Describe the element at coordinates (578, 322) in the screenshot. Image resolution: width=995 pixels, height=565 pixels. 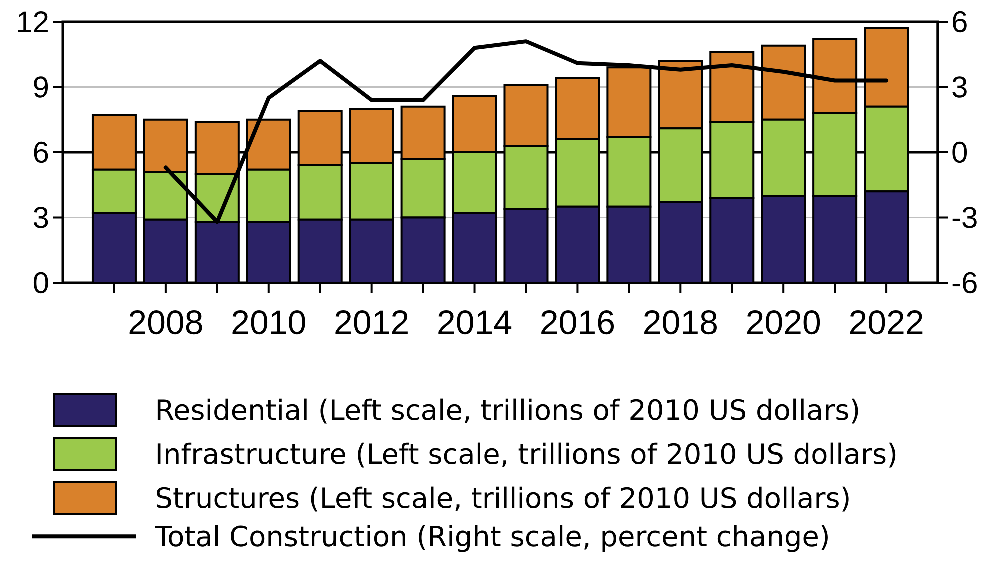
I see `x-tick-label: 2016` at that location.